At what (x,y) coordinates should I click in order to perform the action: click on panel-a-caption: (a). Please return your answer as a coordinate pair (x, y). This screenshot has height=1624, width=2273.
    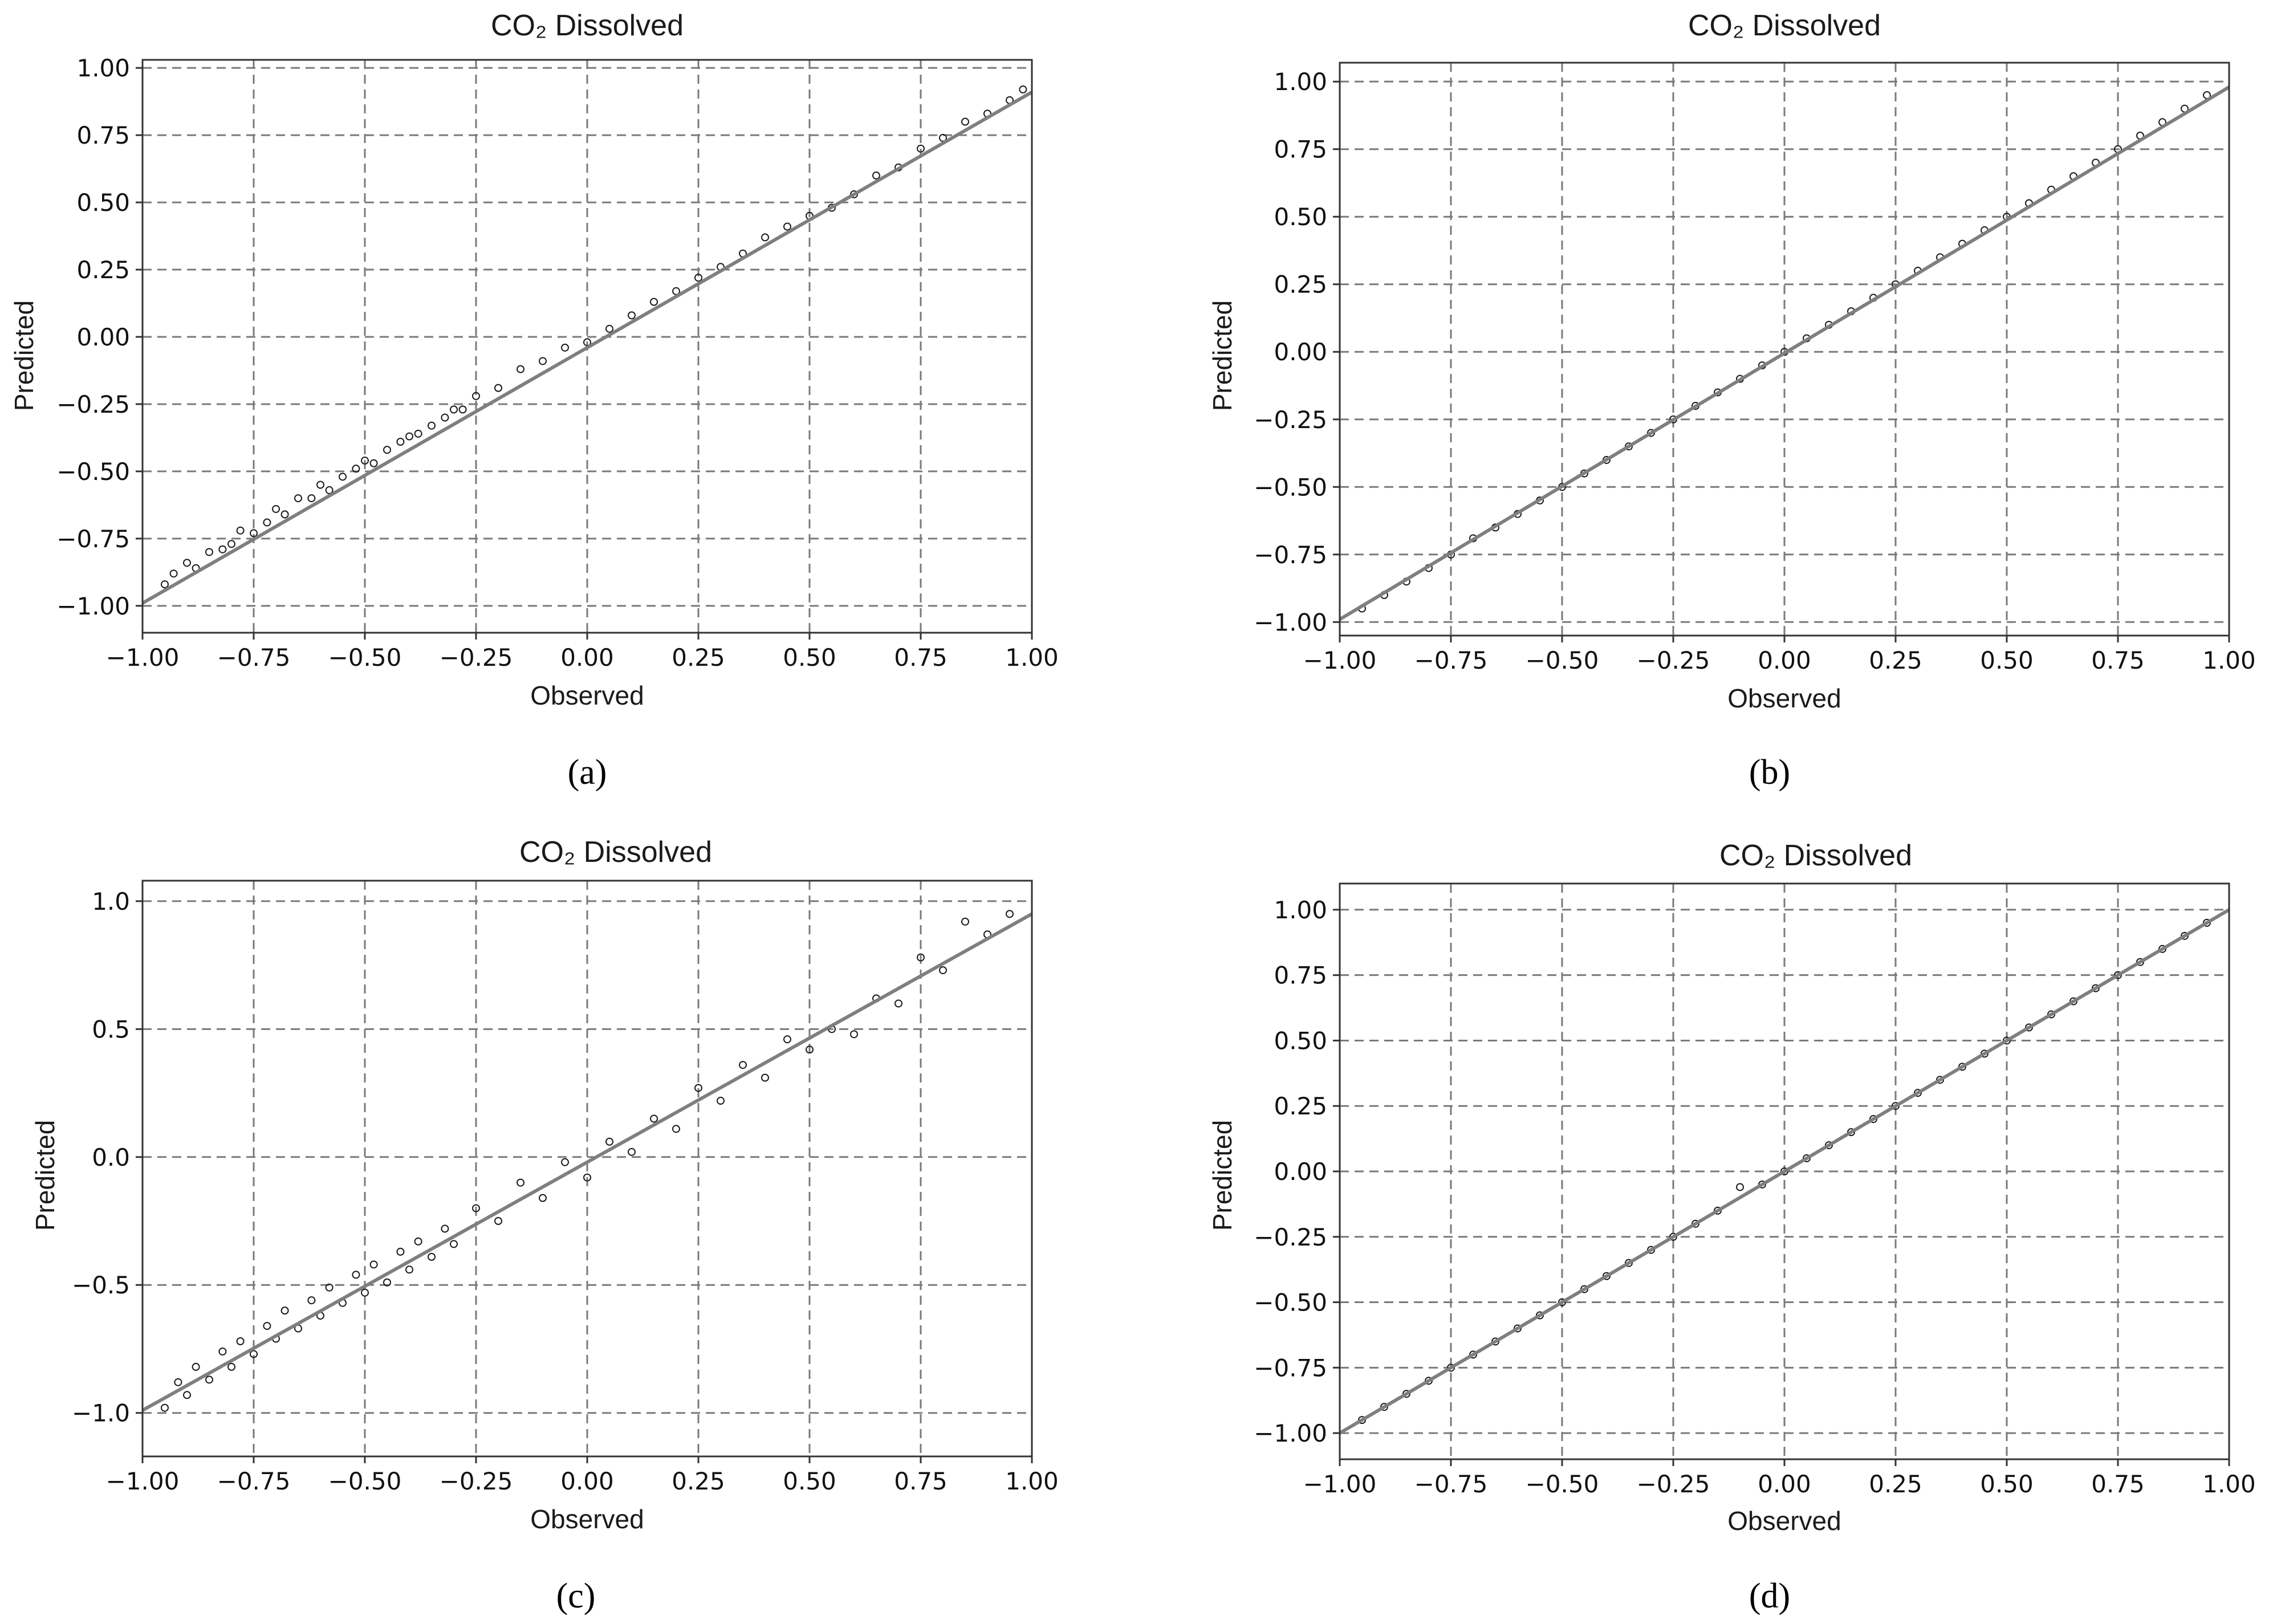
    Looking at the image, I should click on (587, 773).